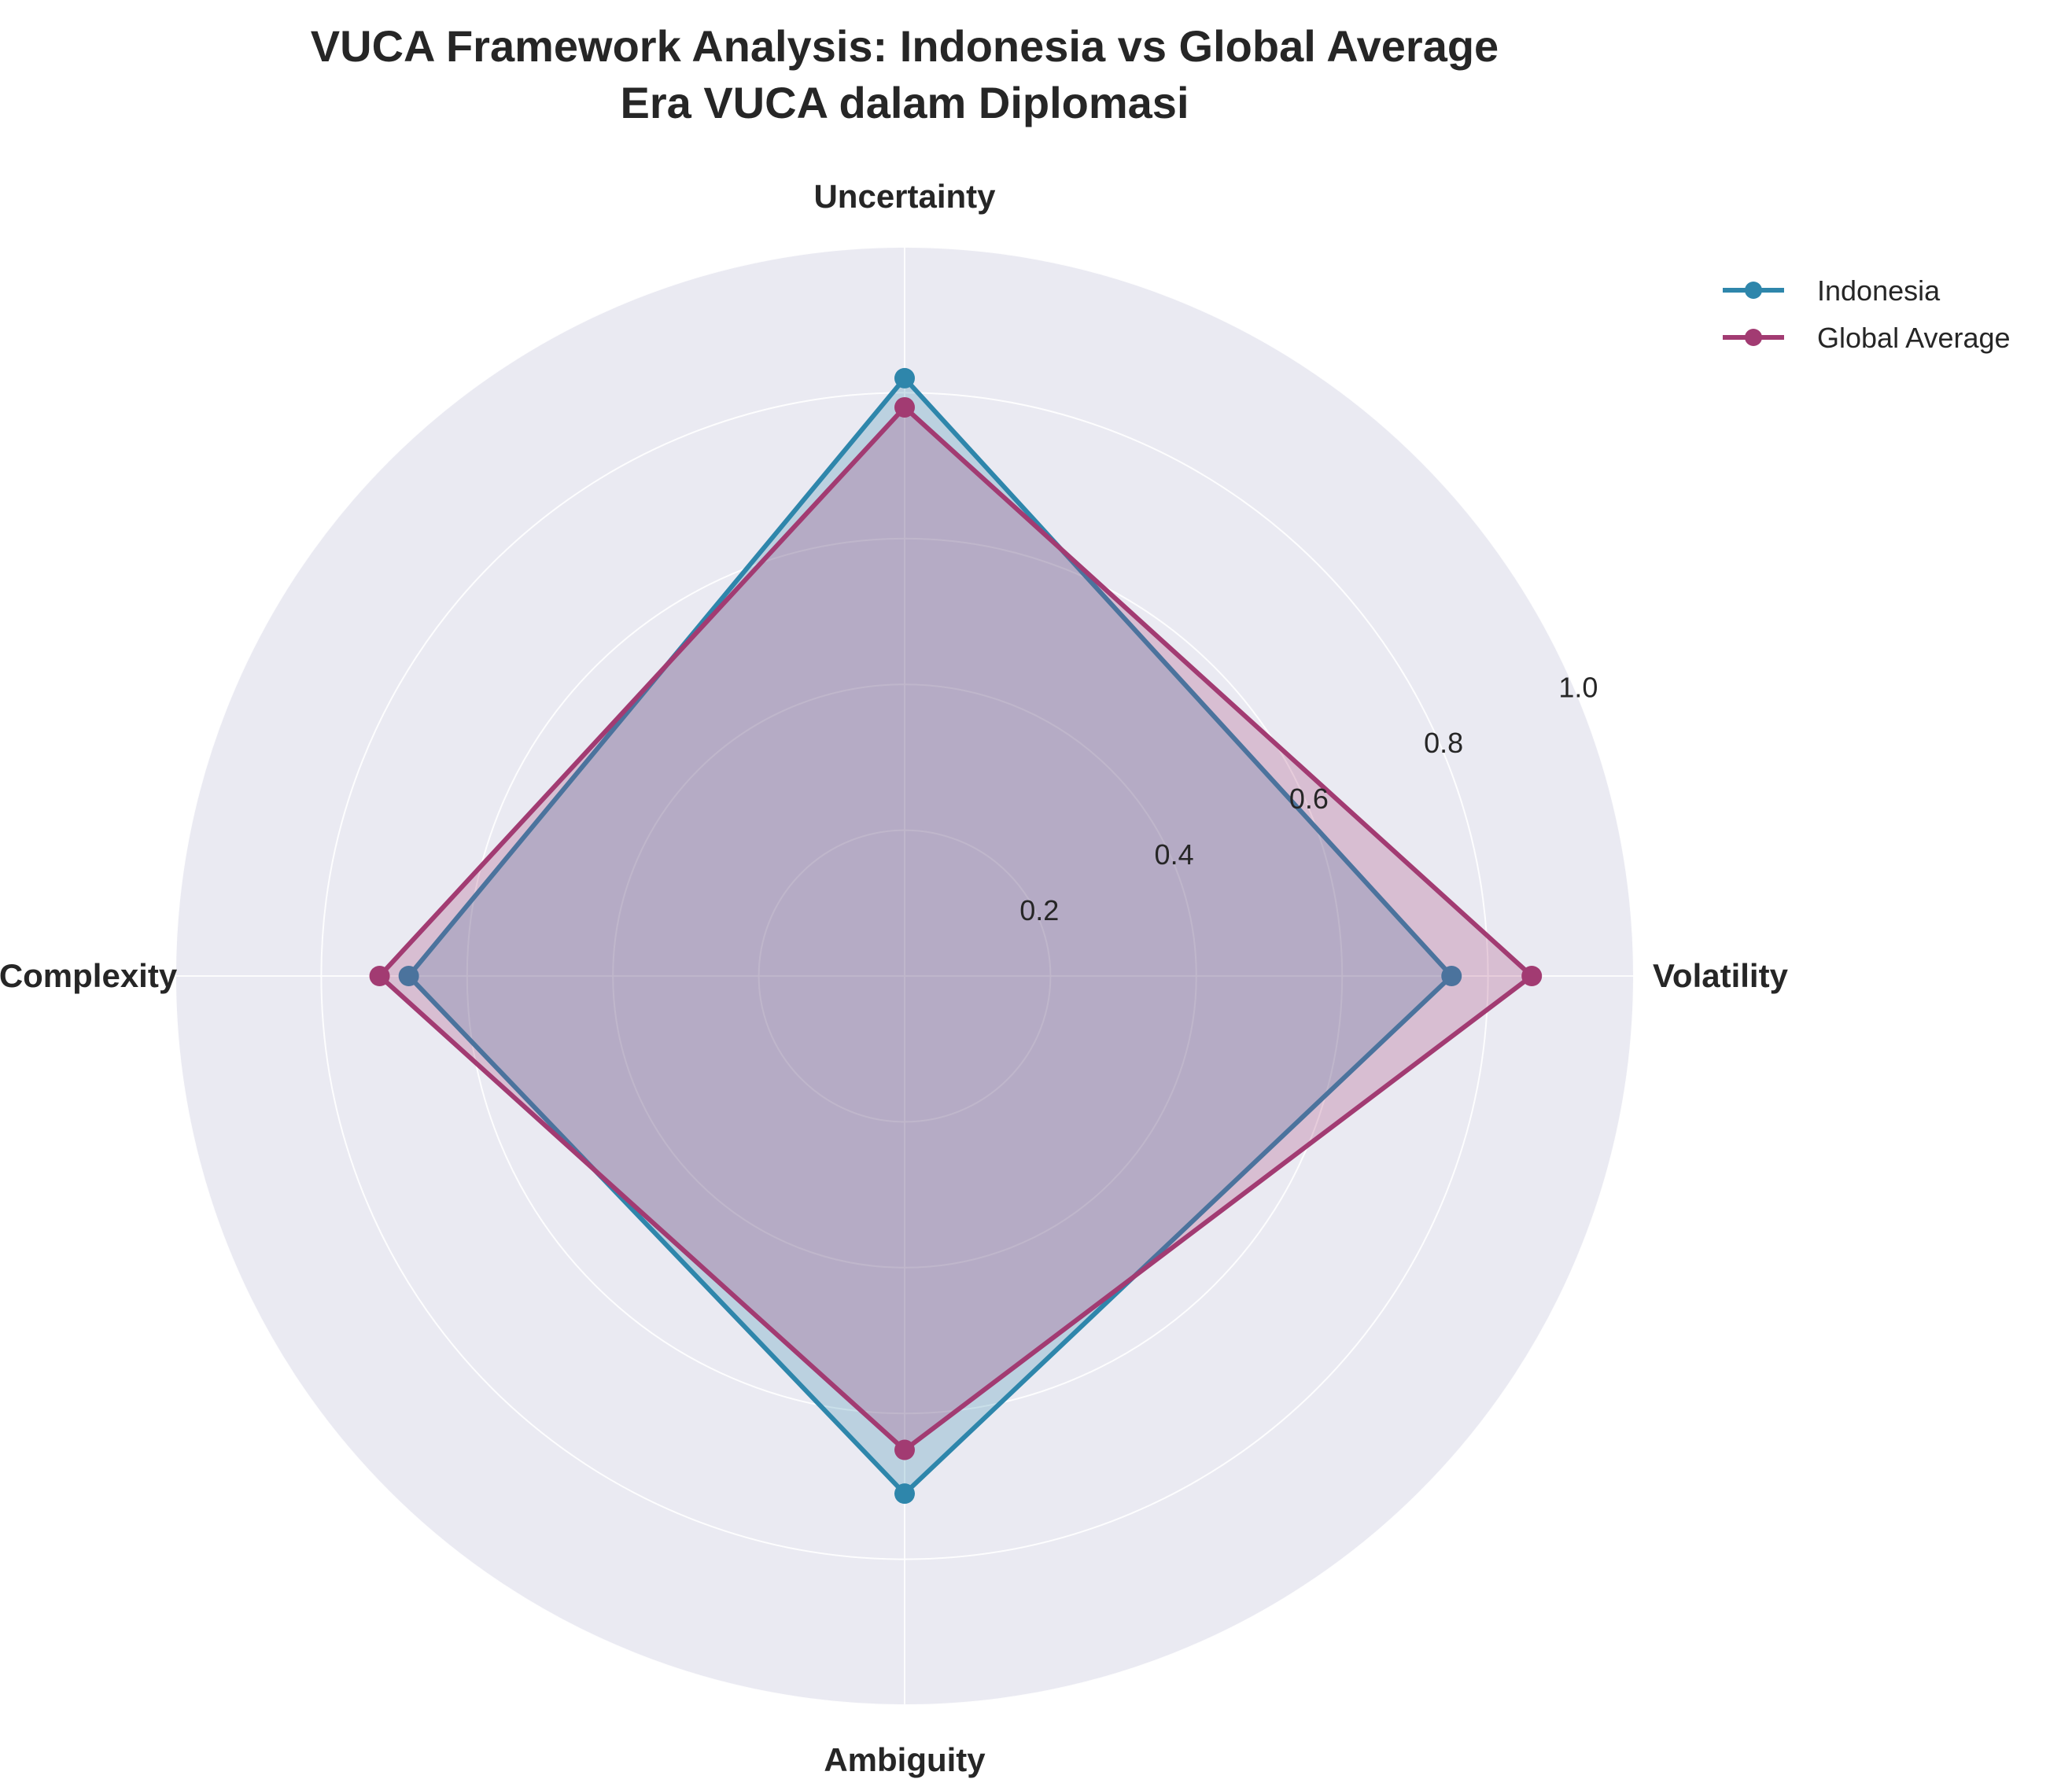  What do you see at coordinates (380, 976) in the screenshot?
I see `series-global-average-point-complexity` at bounding box center [380, 976].